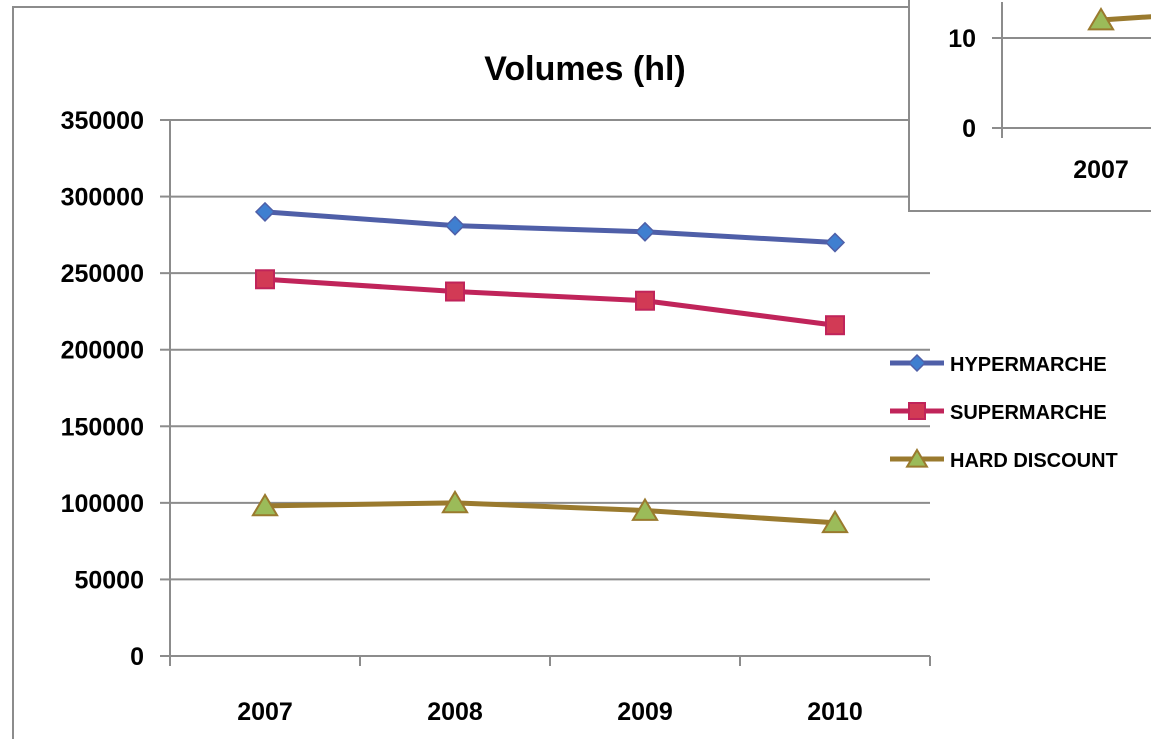 The height and width of the screenshot is (741, 1151). I want to click on legend: HYPERMARCHE SUPERMARCHE HARD DISCOUNT, so click(1004, 412).